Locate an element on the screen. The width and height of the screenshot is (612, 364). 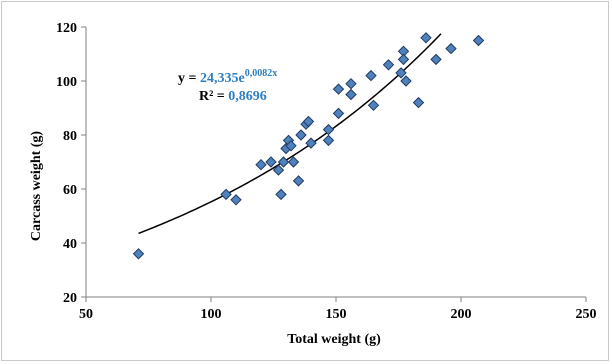
x-tick-label: 200 is located at coordinates (461, 314).